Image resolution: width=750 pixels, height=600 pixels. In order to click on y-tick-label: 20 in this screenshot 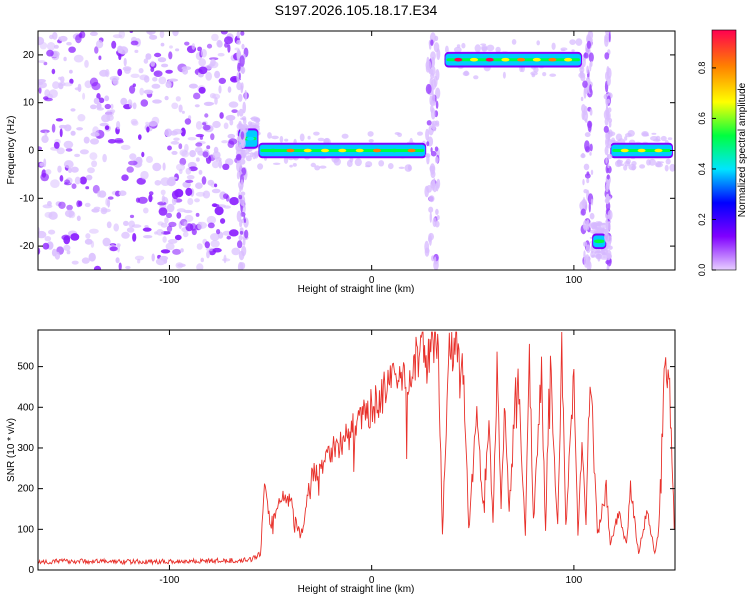, I will do `click(29, 55)`.